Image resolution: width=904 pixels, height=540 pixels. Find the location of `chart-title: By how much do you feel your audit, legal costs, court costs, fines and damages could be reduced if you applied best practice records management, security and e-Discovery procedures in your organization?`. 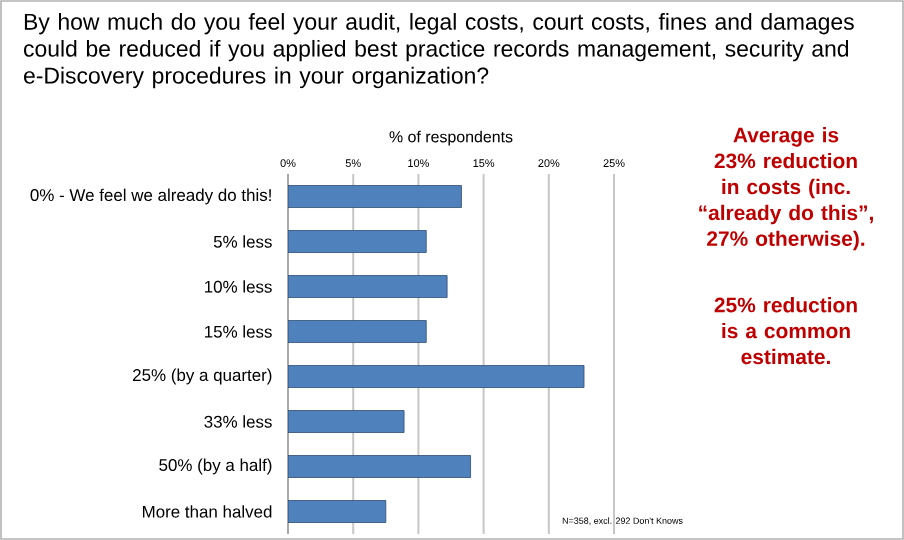

chart-title: By how much do you feel your audit, legal costs, court costs, fines and damages could be reduced if you applied best practice records management, security and e-Discovery procedures in your organization? is located at coordinates (439, 51).